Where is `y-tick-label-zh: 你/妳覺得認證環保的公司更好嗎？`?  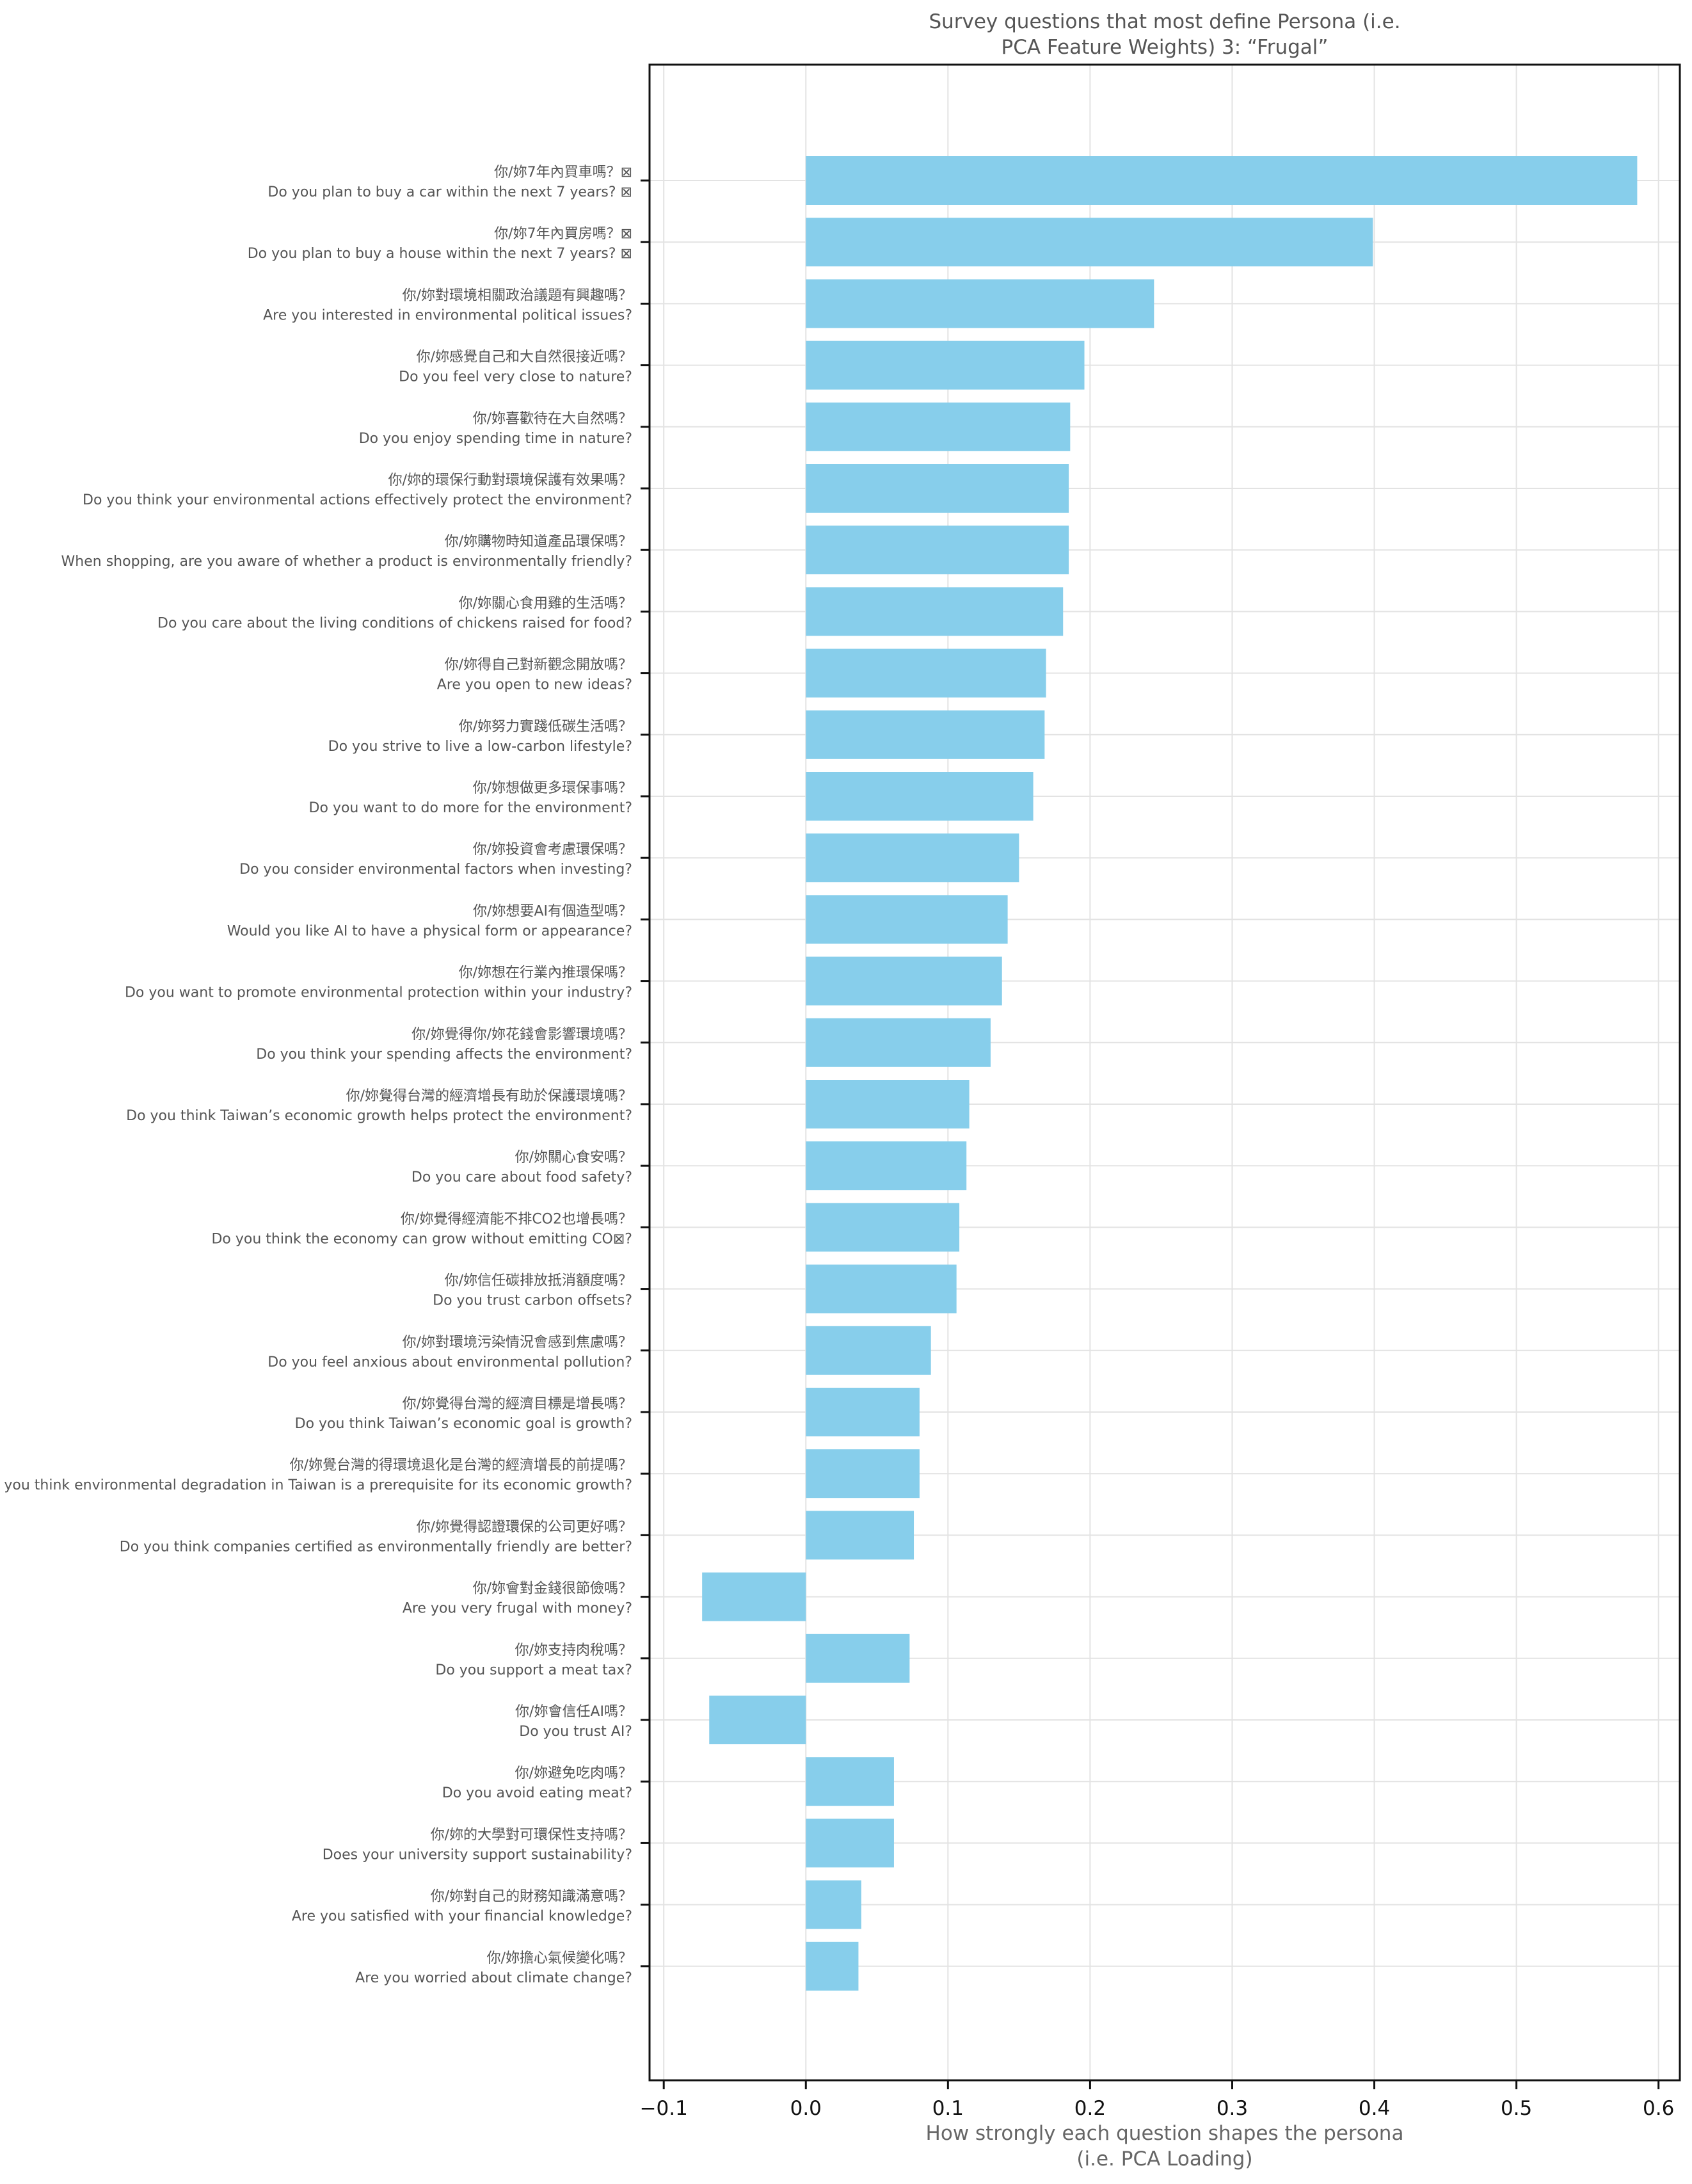 y-tick-label-zh: 你/妳覺得認證環保的公司更好嗎？ is located at coordinates (524, 1527).